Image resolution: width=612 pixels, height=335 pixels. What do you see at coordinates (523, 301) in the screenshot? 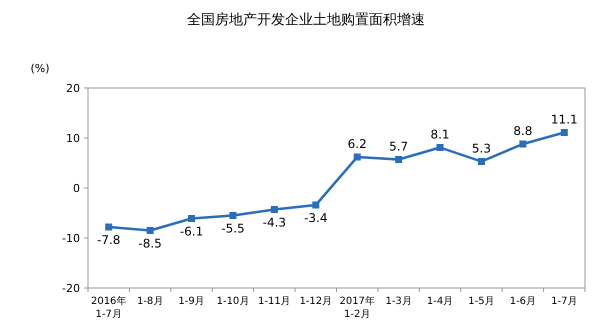
I see `x-tick-label: 1-6月` at bounding box center [523, 301].